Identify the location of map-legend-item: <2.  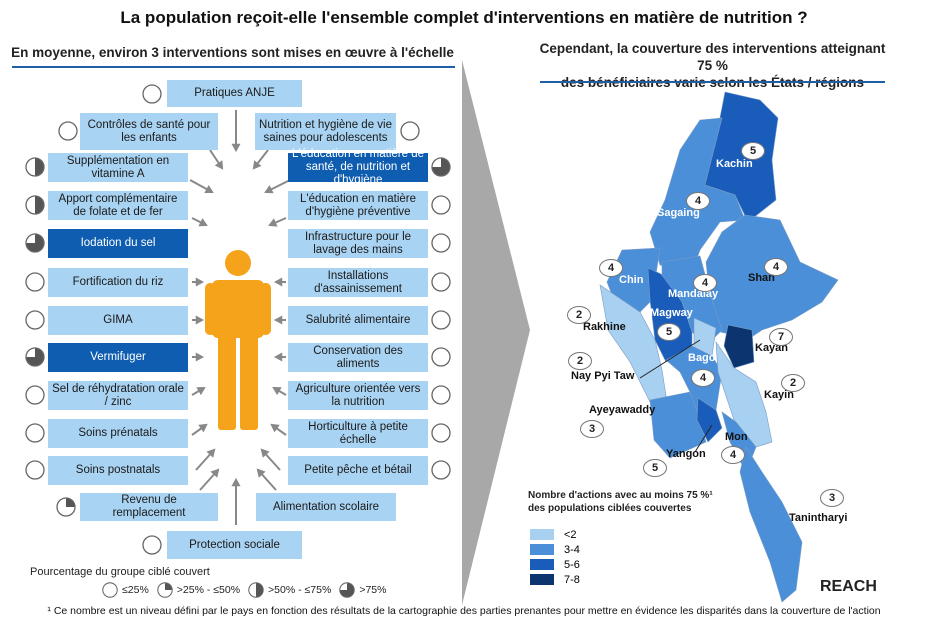
(555, 534).